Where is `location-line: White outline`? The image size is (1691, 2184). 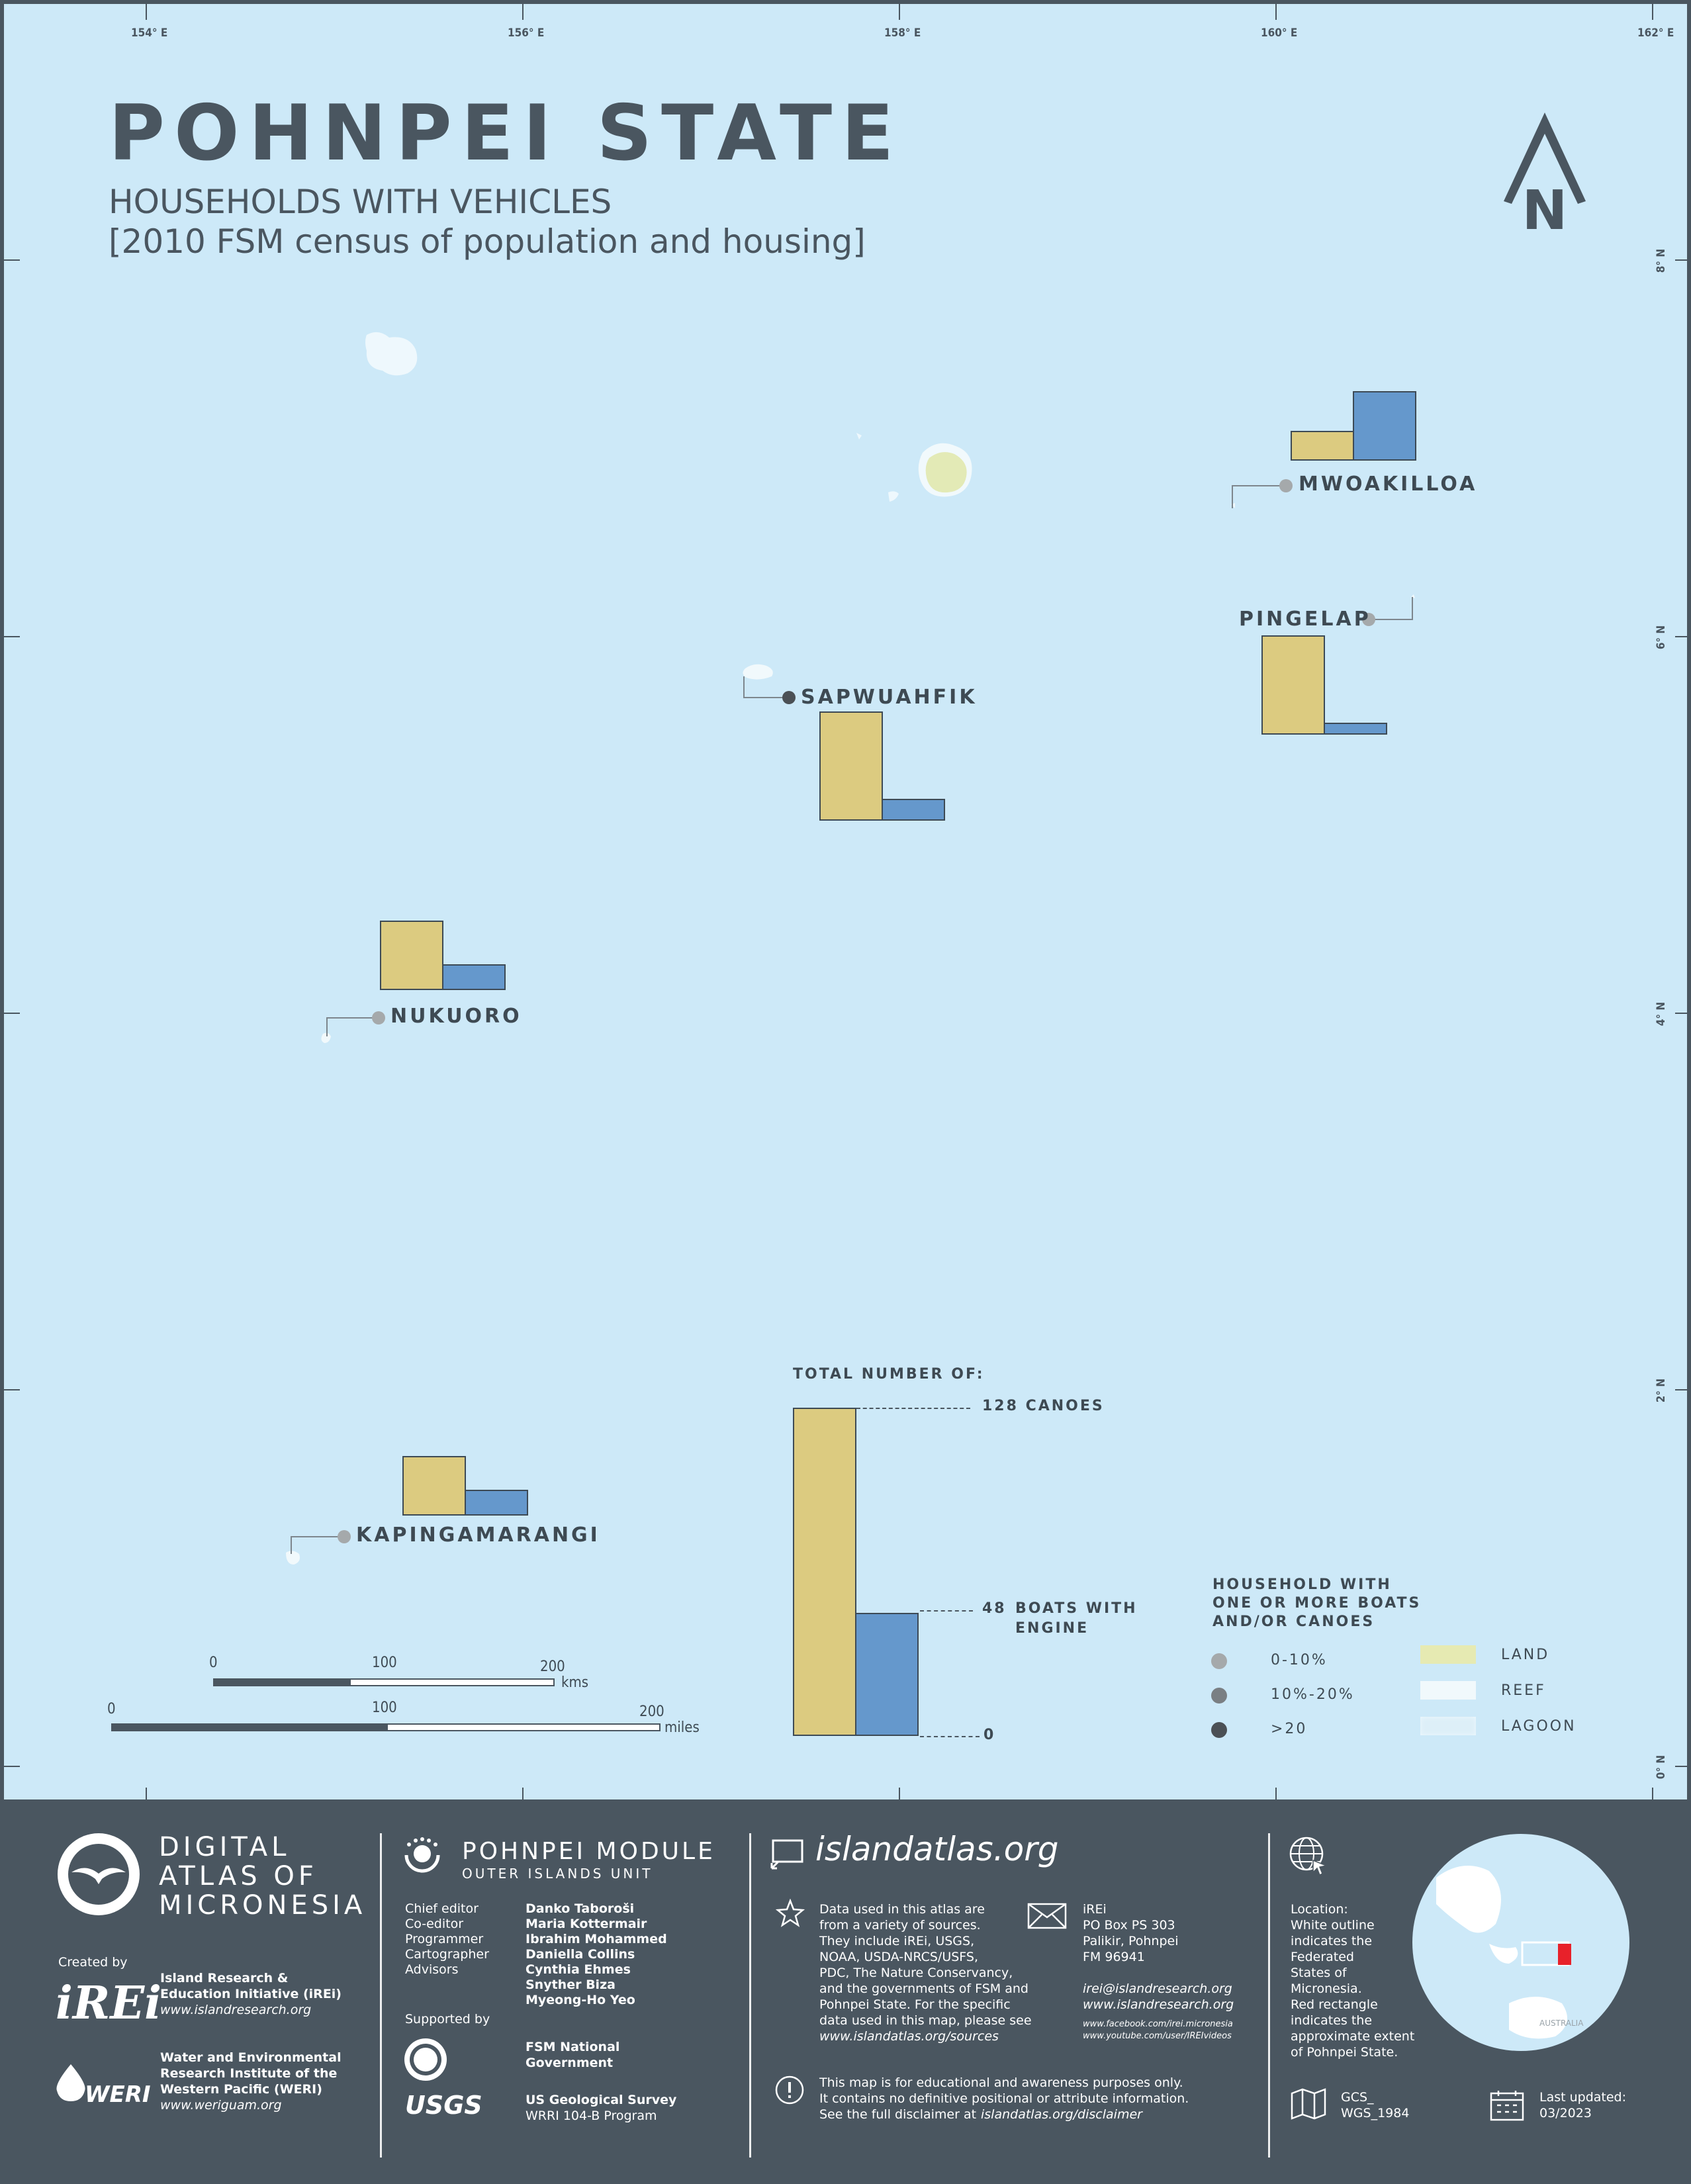 location-line: White outline is located at coordinates (1333, 1925).